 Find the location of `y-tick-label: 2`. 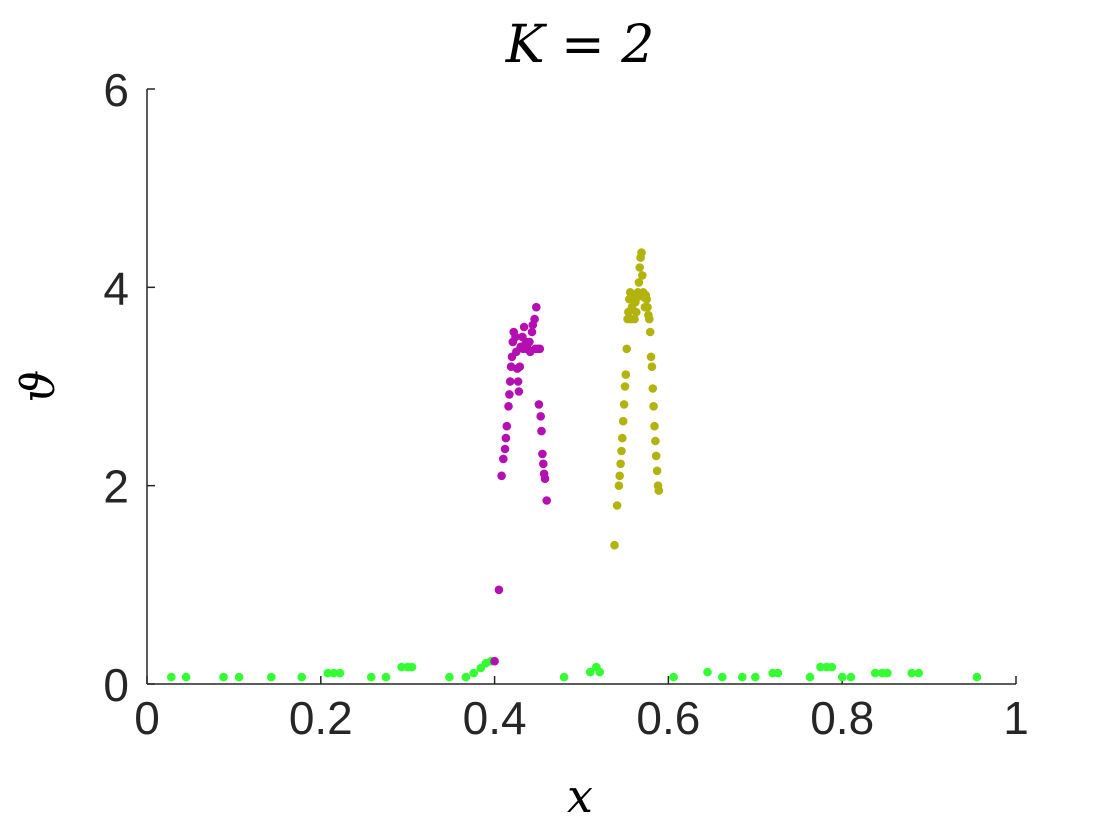

y-tick-label: 2 is located at coordinates (116, 487).